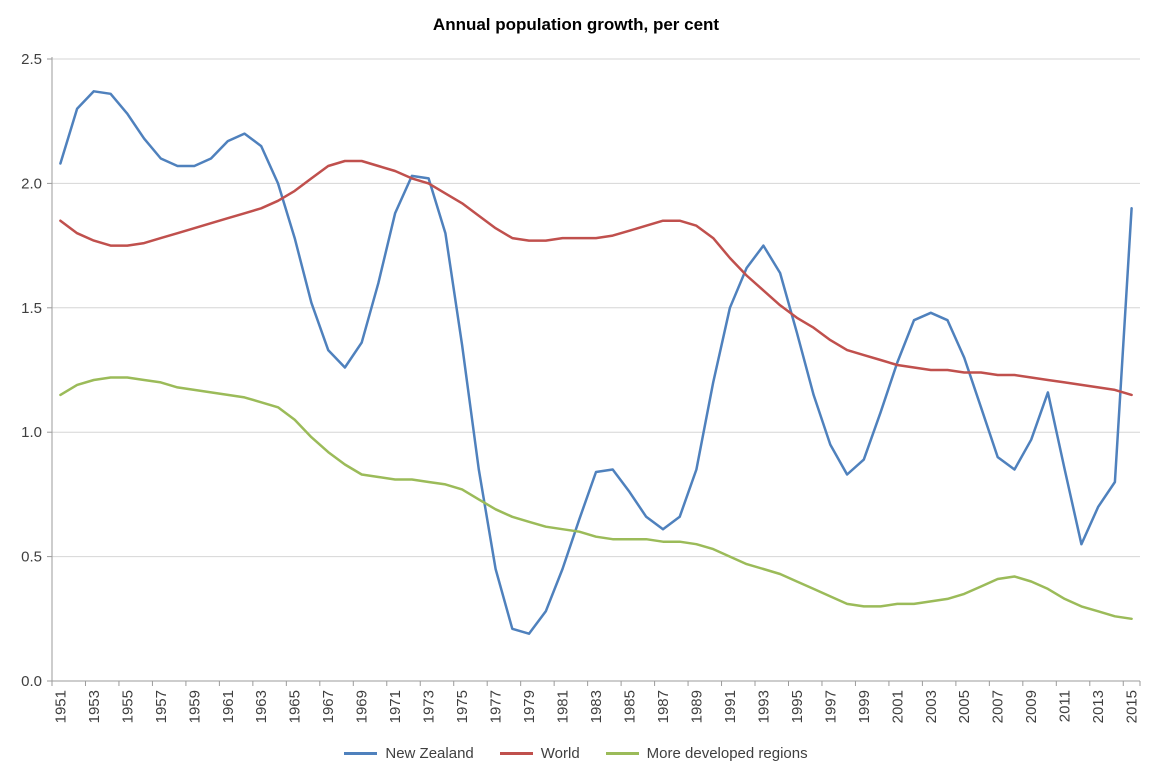  What do you see at coordinates (31, 308) in the screenshot?
I see `y-axis-tick-label: 1.5` at bounding box center [31, 308].